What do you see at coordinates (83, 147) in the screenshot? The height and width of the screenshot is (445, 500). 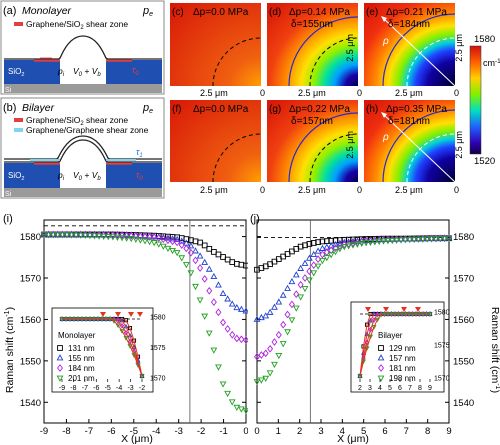 I see `graphene-top-layer` at bounding box center [83, 147].